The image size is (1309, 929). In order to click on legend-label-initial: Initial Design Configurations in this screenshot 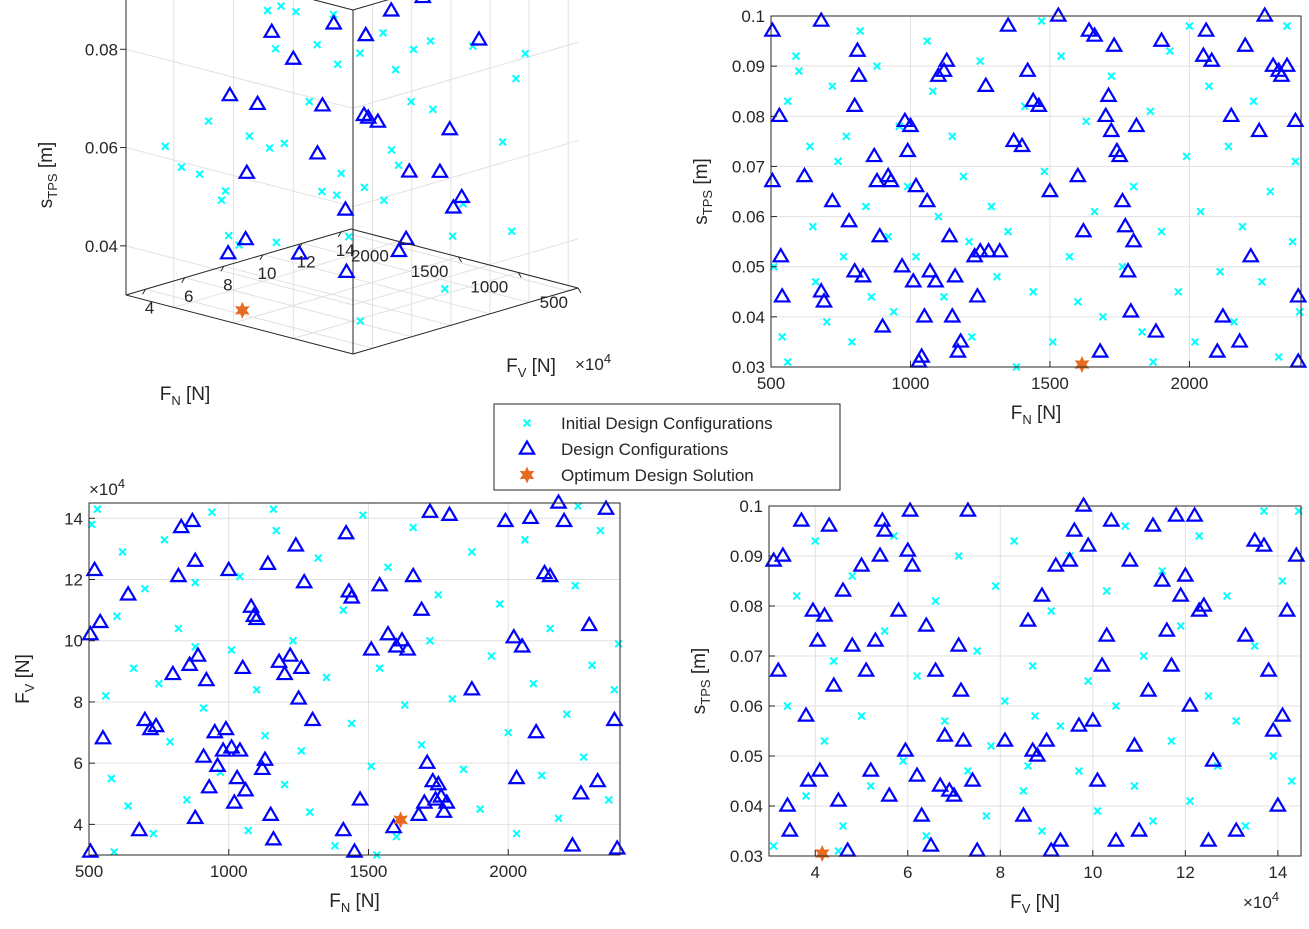, I will do `click(667, 423)`.